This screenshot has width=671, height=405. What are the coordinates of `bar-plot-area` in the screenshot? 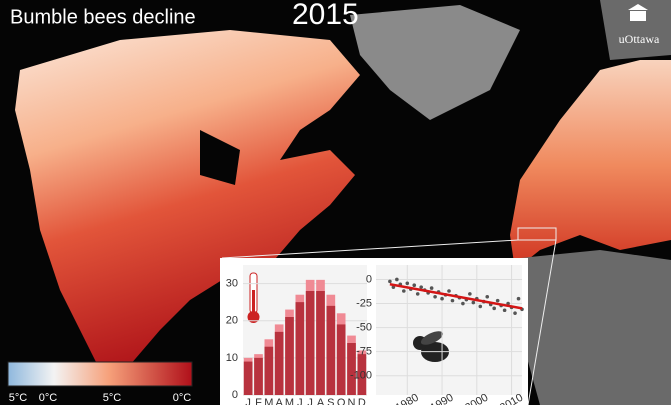 It's located at (305, 330).